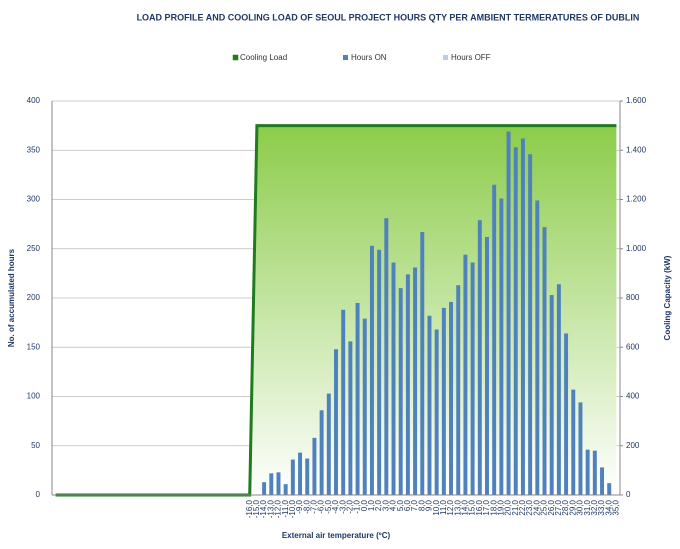 This screenshot has width=680, height=549. What do you see at coordinates (633, 396) in the screenshot?
I see `y2-tick-label: 400` at bounding box center [633, 396].